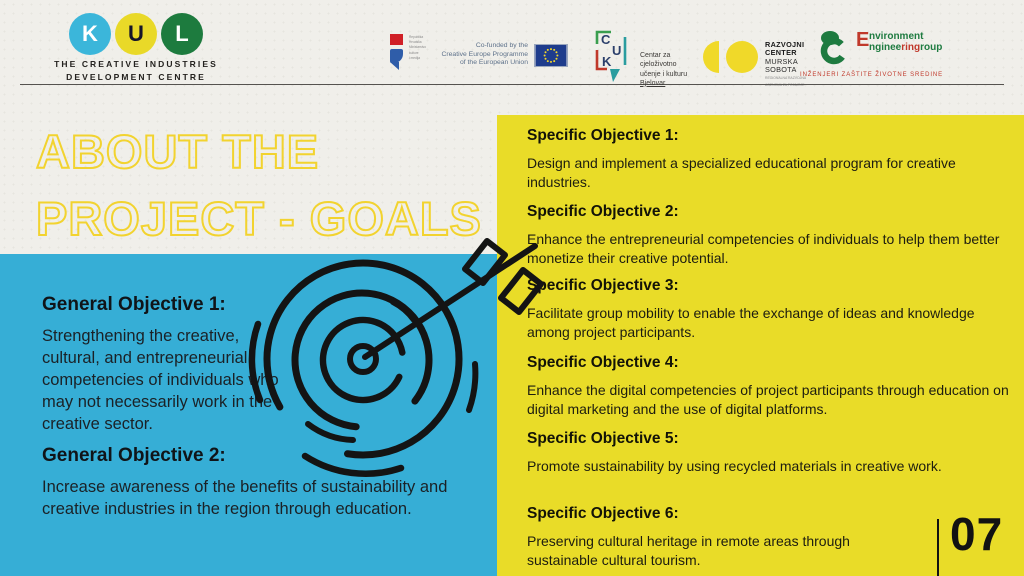  What do you see at coordinates (512, 84) in the screenshot?
I see `header-divider-line` at bounding box center [512, 84].